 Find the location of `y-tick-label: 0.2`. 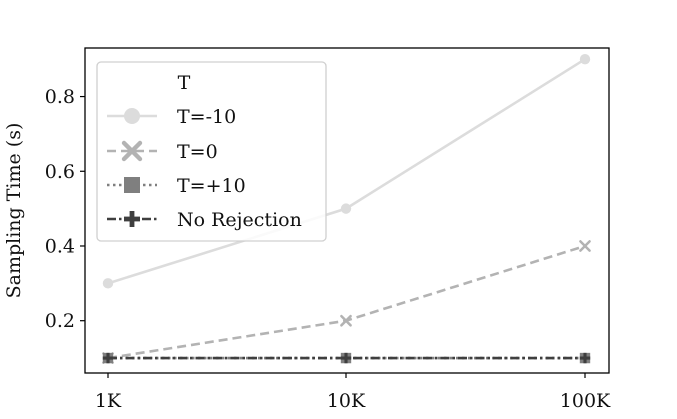

y-tick-label: 0.2 is located at coordinates (60, 321).